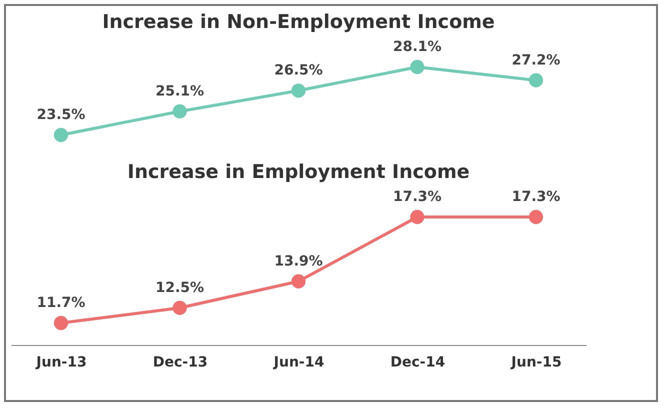  What do you see at coordinates (298, 70) in the screenshot?
I see `data-label: 26.5%` at bounding box center [298, 70].